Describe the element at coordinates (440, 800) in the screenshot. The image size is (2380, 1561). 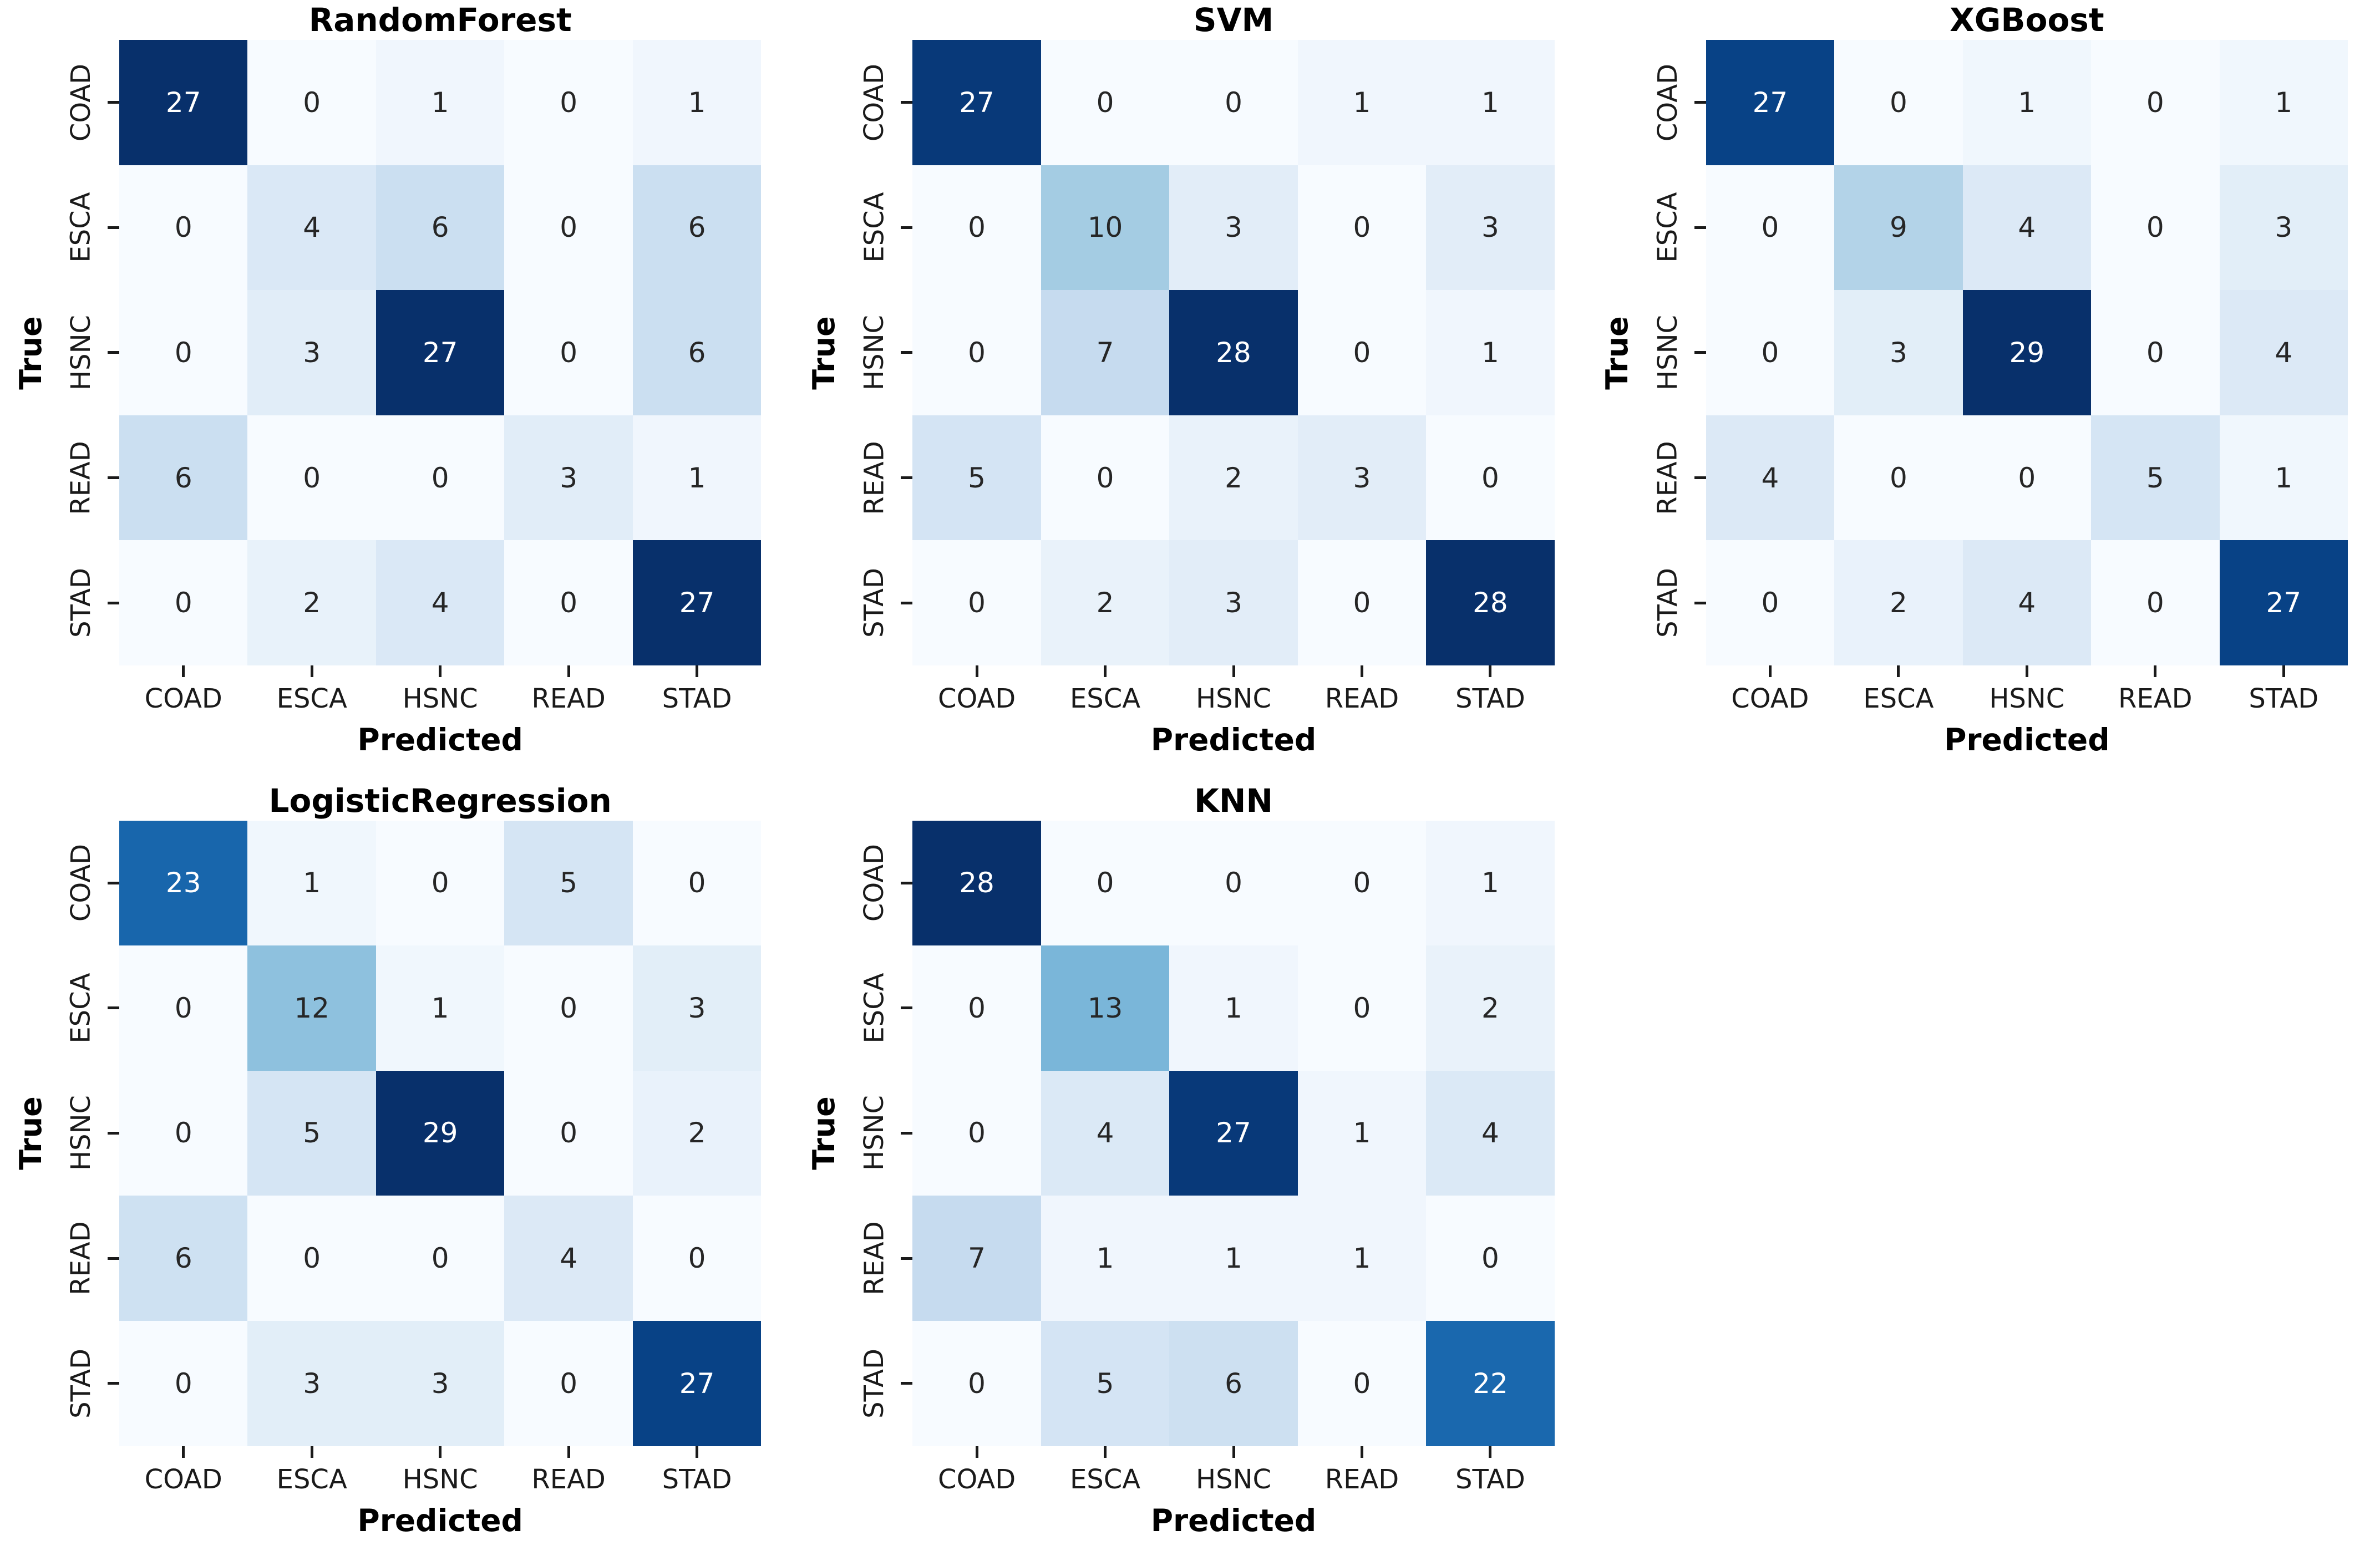
I see `subplot-title: LogisticRegression` at that location.